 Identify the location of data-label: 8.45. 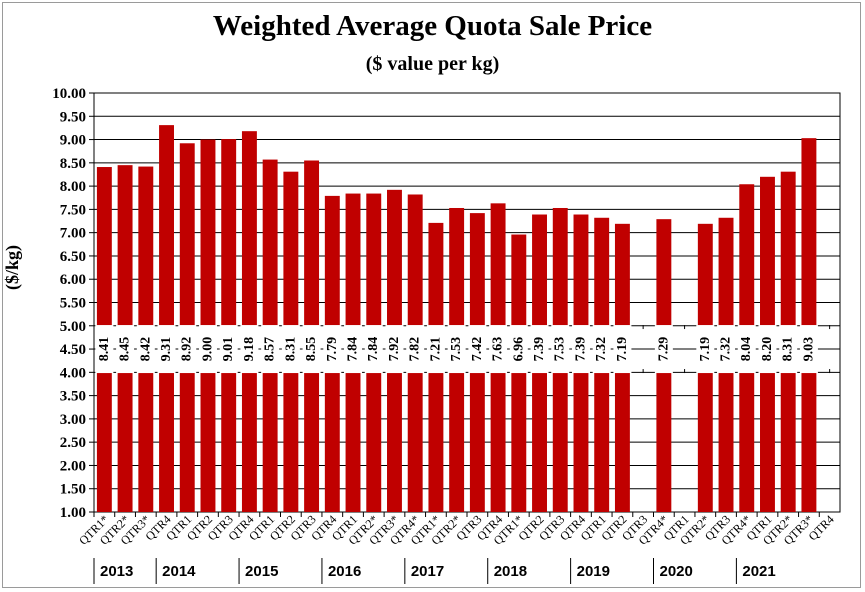
(125, 349).